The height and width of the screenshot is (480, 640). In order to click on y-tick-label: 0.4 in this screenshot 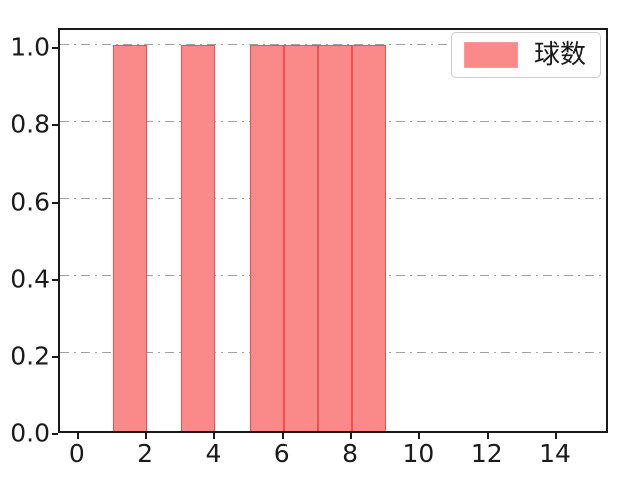, I will do `click(30, 279)`.